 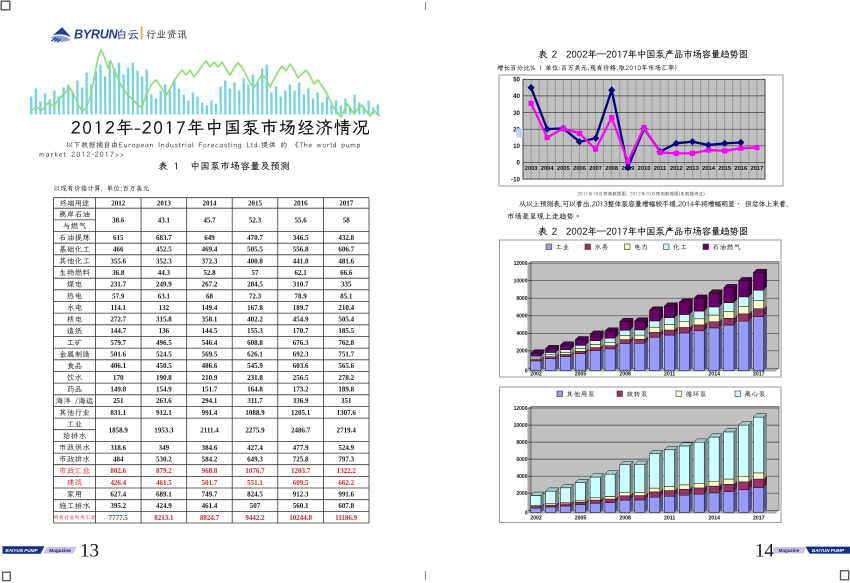 I want to click on svg-text: 802.6, so click(x=118, y=471).